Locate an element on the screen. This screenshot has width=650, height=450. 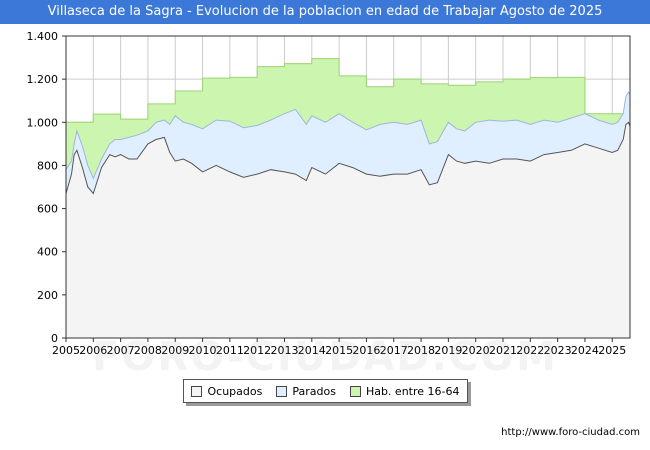
source-url: http://www.foro-ciudad.com is located at coordinates (570, 432).